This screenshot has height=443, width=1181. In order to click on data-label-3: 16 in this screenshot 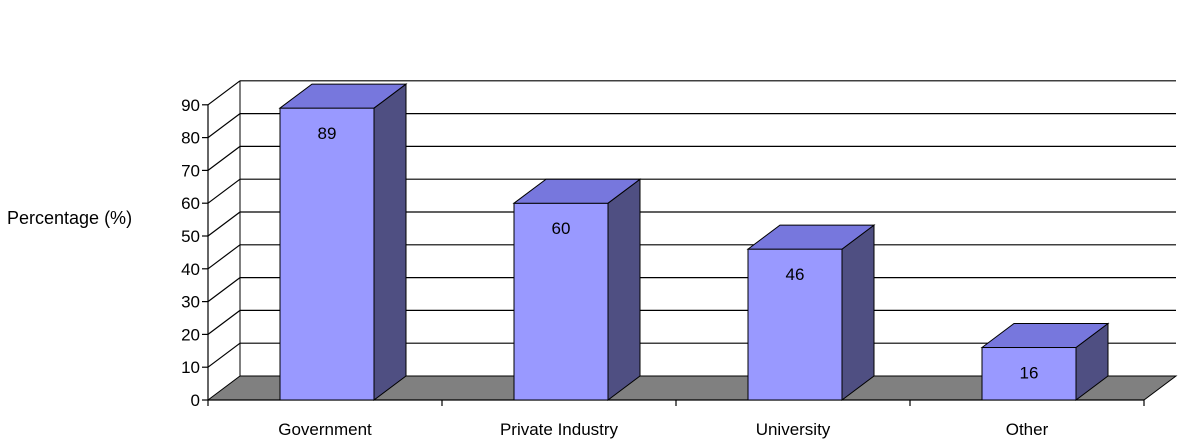, I will do `click(1029, 373)`.